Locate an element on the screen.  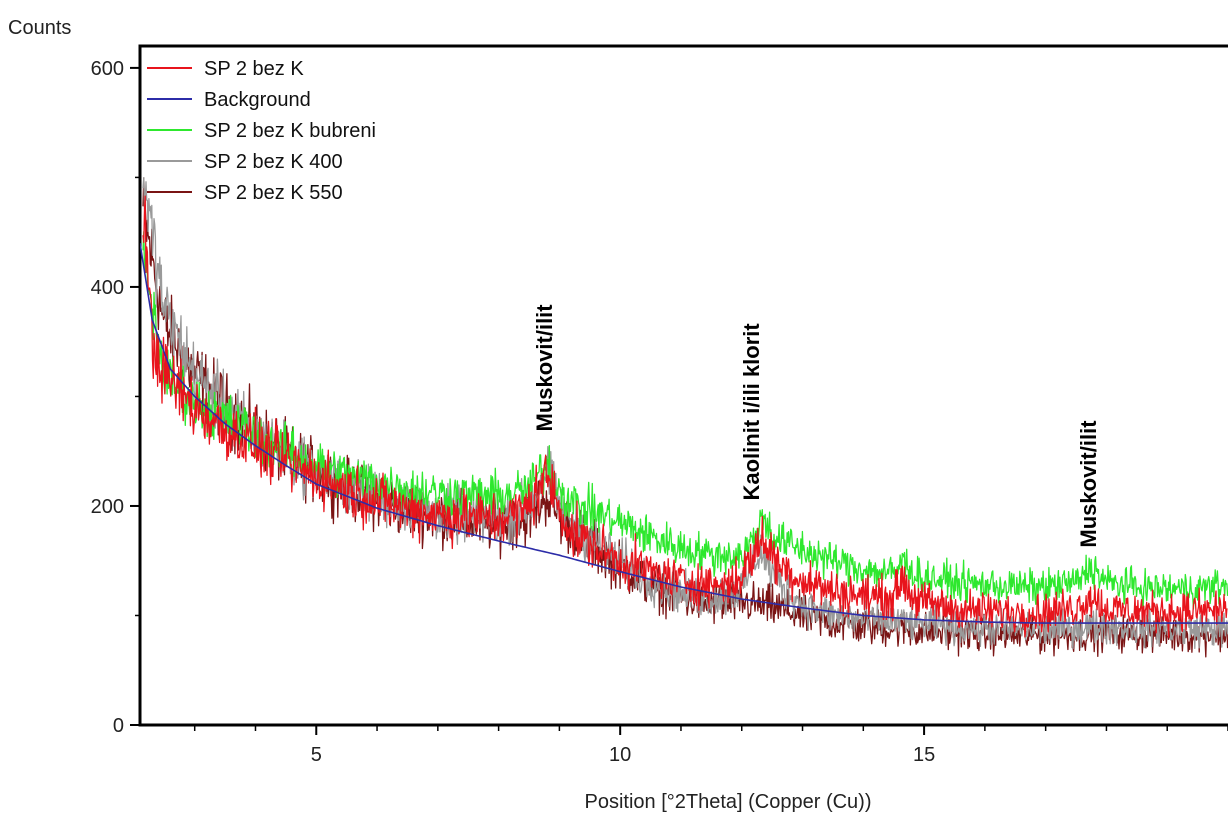
peak-annotation-0: Muskovit/ilit is located at coordinates (544, 368).